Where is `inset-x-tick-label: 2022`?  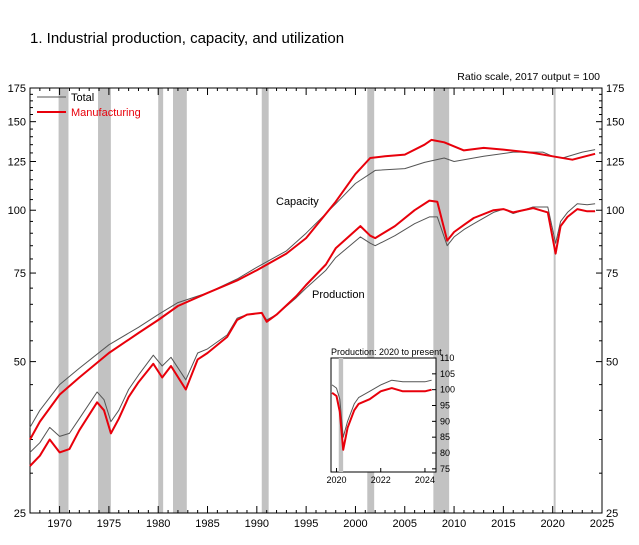
inset-x-tick-label: 2022 is located at coordinates (381, 480).